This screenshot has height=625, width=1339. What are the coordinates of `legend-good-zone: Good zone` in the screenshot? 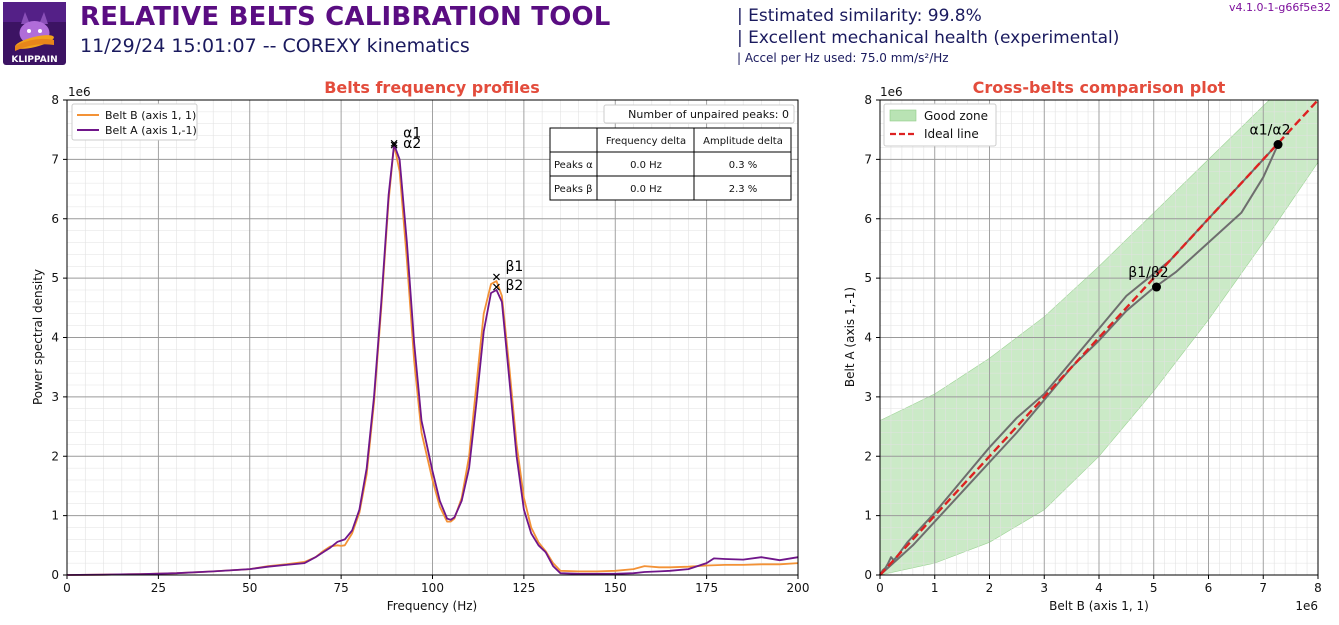 It's located at (956, 116).